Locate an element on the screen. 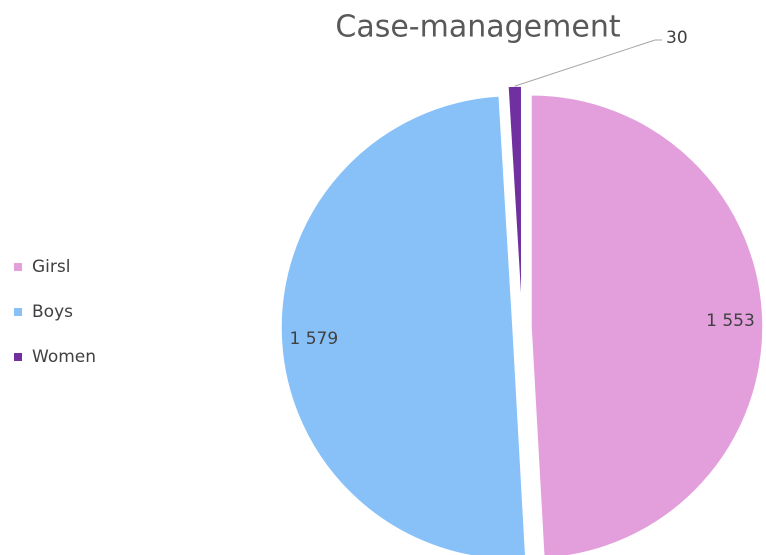  data-label: 1 579 is located at coordinates (313, 339).